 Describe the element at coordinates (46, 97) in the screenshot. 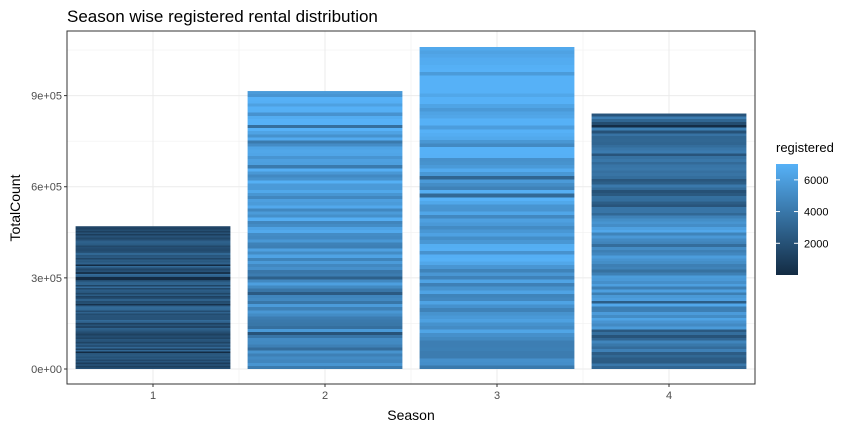

I see `y-tick-label: 9e+05` at that location.